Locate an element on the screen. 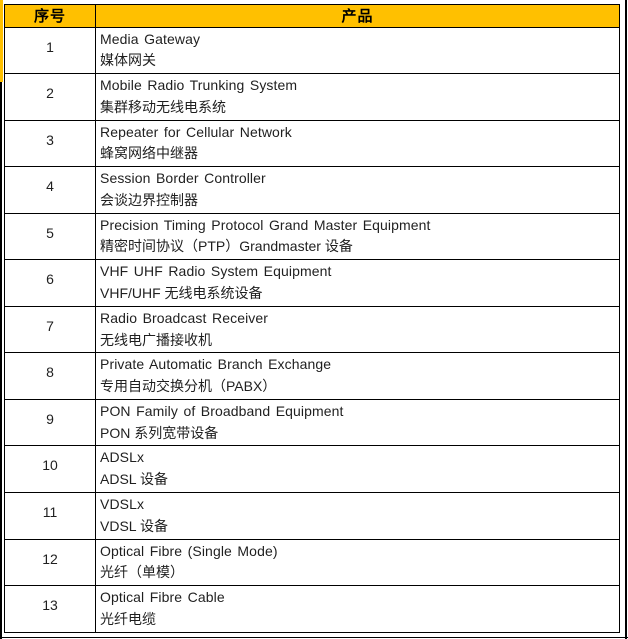 This screenshot has width=628, height=639. serial-cell: 4 is located at coordinates (50, 190).